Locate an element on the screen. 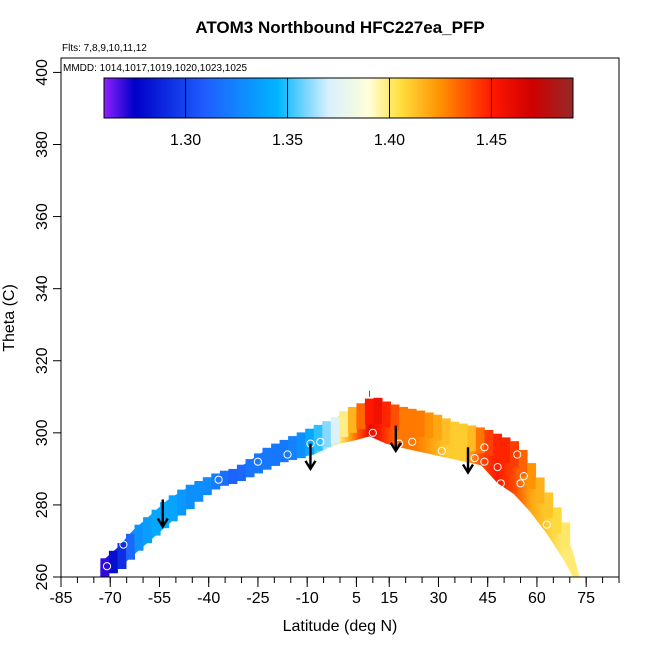 The height and width of the screenshot is (650, 650). y-axis-label: Theta (C) is located at coordinates (9, 318).